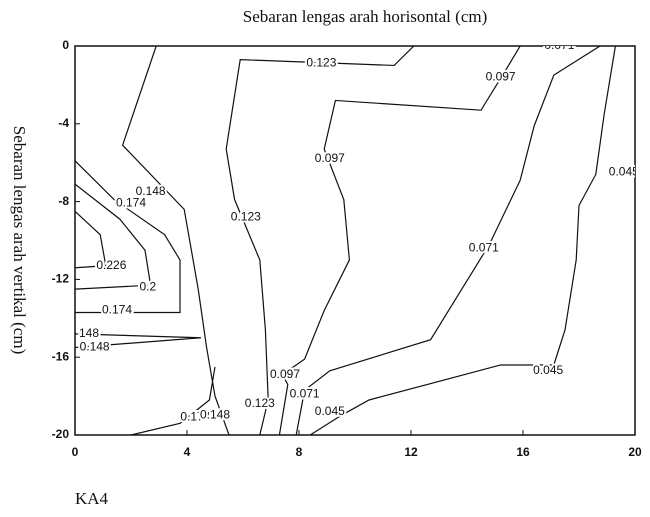 Image resolution: width=650 pixels, height=517 pixels. Describe the element at coordinates (63, 123) in the screenshot. I see `y-tick-label: -4` at that location.